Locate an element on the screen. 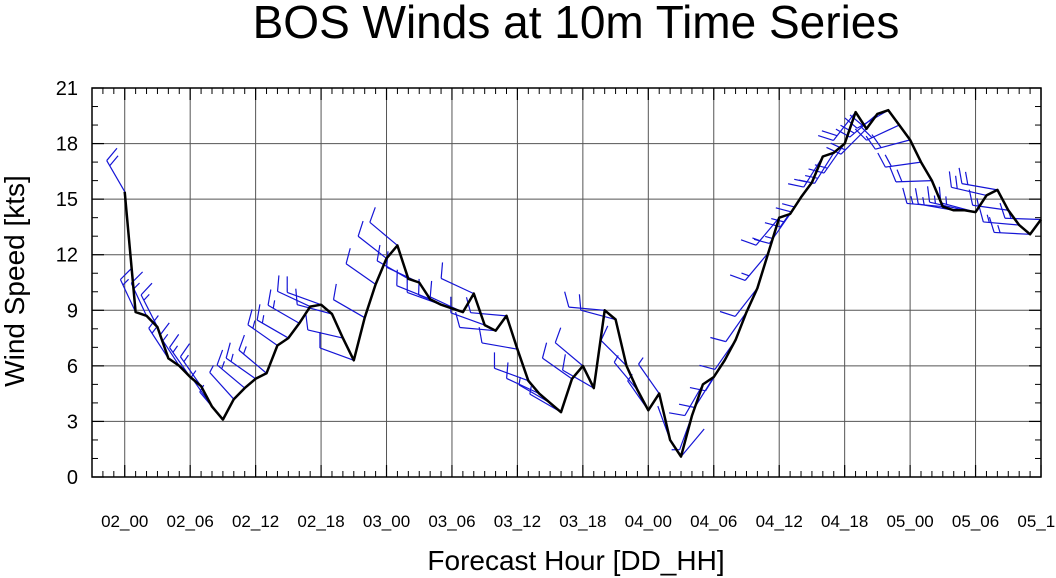 The width and height of the screenshot is (1056, 578). x-tick-label: 03_06 is located at coordinates (451, 521).